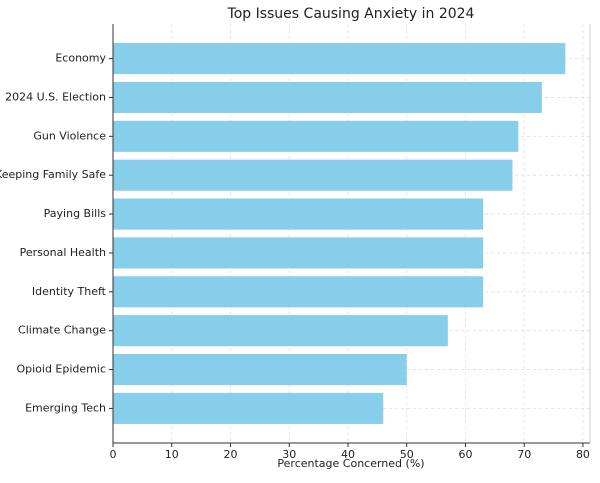  What do you see at coordinates (61, 369) in the screenshot?
I see `y-tick-label: Opioid Epidemic` at bounding box center [61, 369].